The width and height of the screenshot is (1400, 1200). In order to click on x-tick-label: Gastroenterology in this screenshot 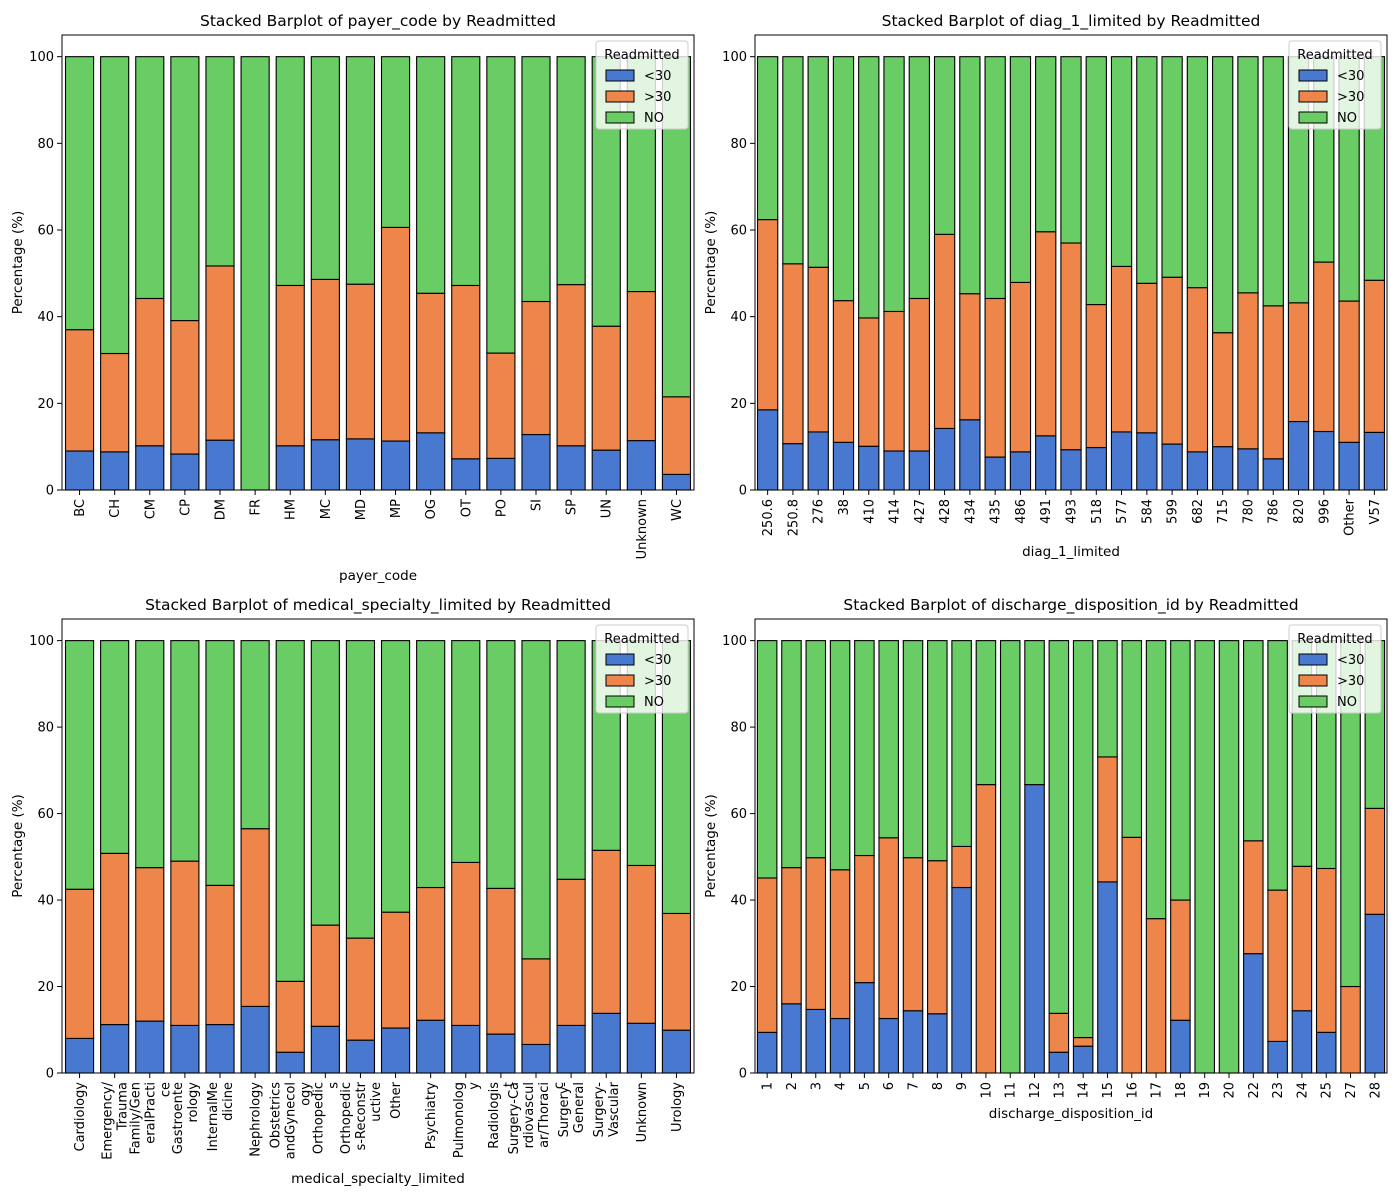, I will do `click(186, 1118)`.